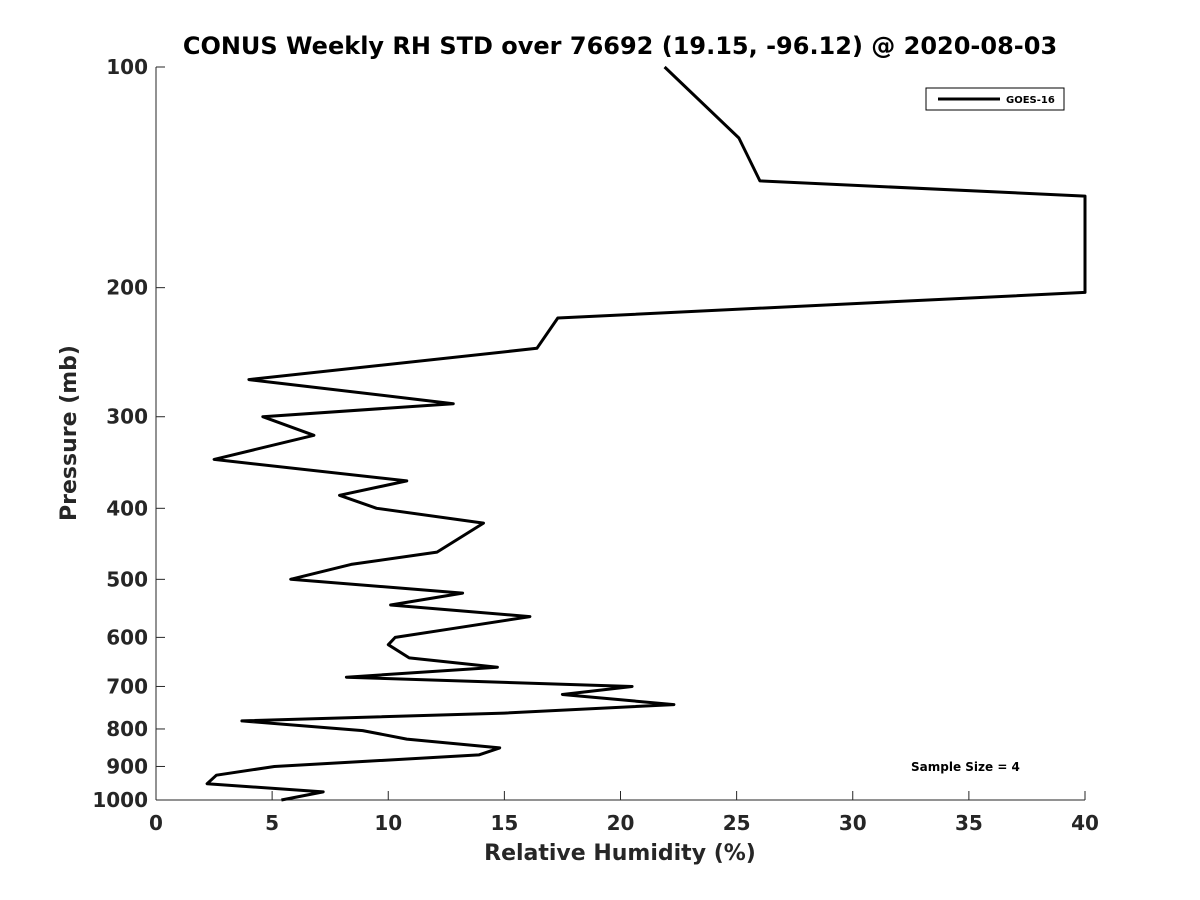  Describe the element at coordinates (127, 417) in the screenshot. I see `y-tick-label: 300` at that location.